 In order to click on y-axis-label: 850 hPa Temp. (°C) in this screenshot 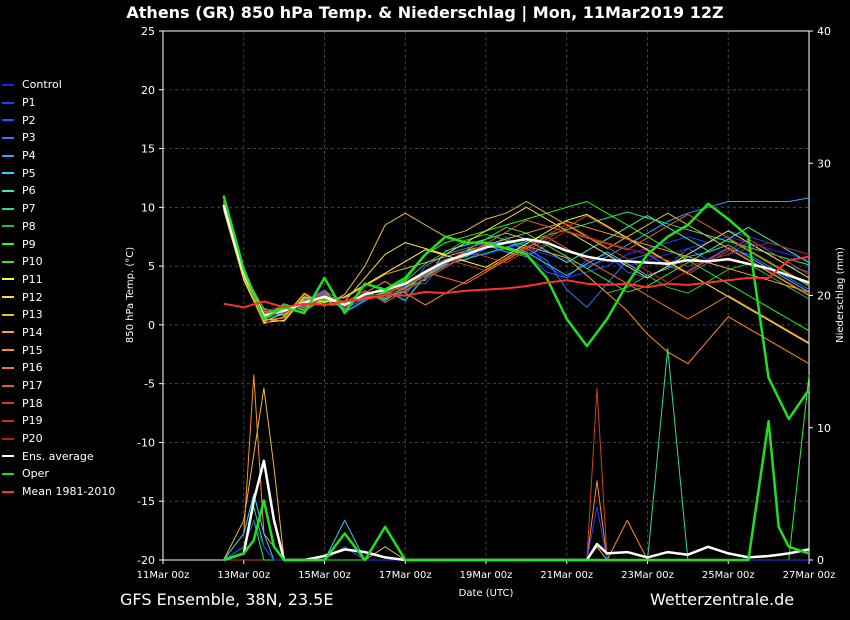, I will do `click(130, 295)`.